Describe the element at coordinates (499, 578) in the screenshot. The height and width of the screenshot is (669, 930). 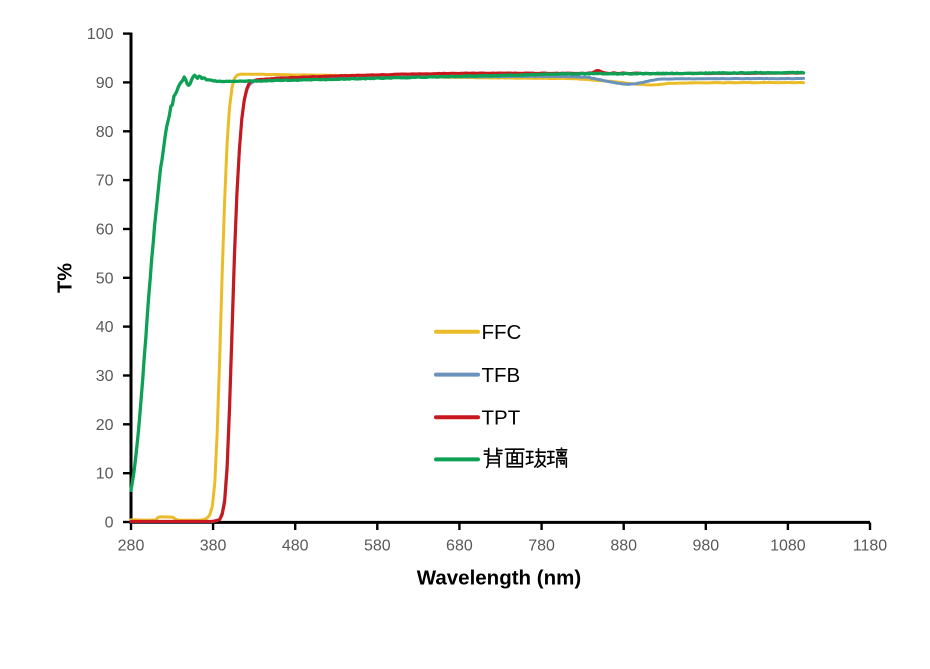
I see `svg-text: Wavelength (nm)` at that location.